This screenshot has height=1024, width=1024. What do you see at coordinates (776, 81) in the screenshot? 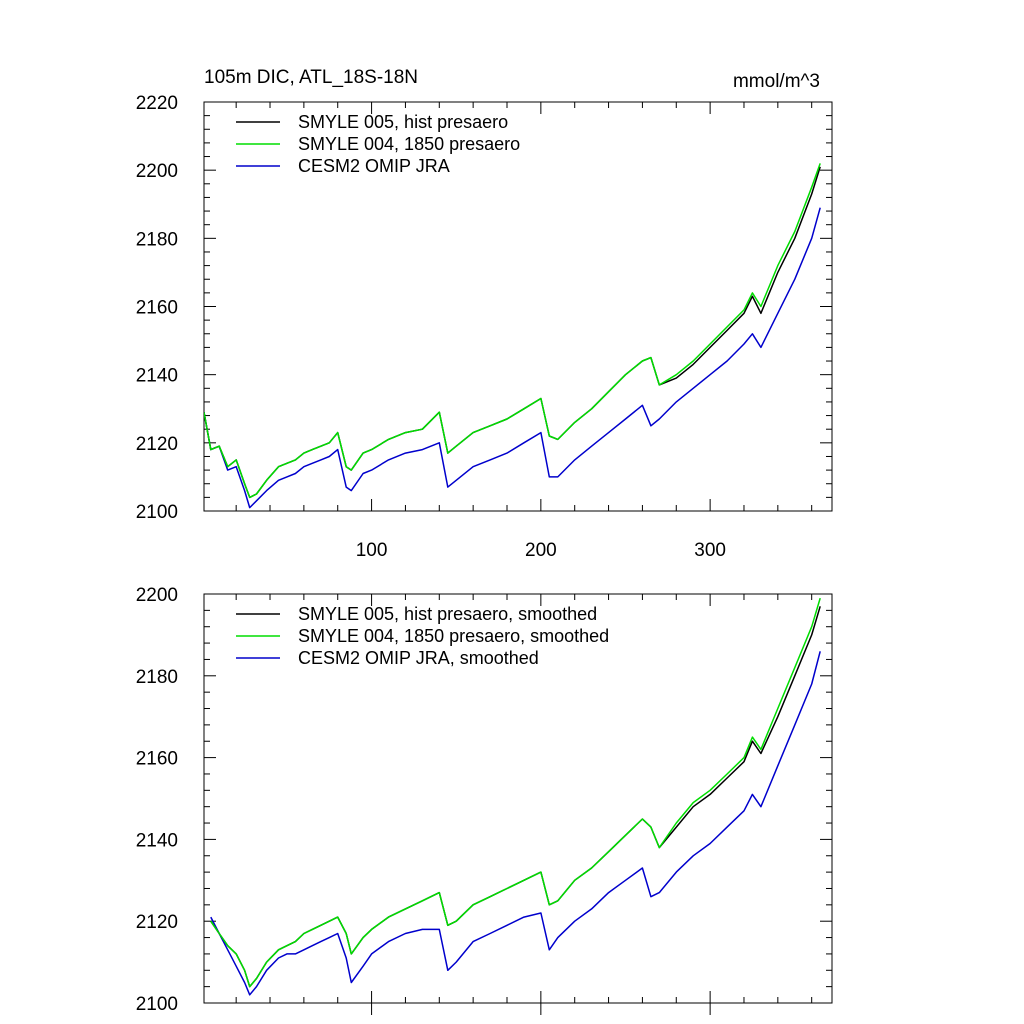
I see `units-label: mmol/m^3` at bounding box center [776, 81].